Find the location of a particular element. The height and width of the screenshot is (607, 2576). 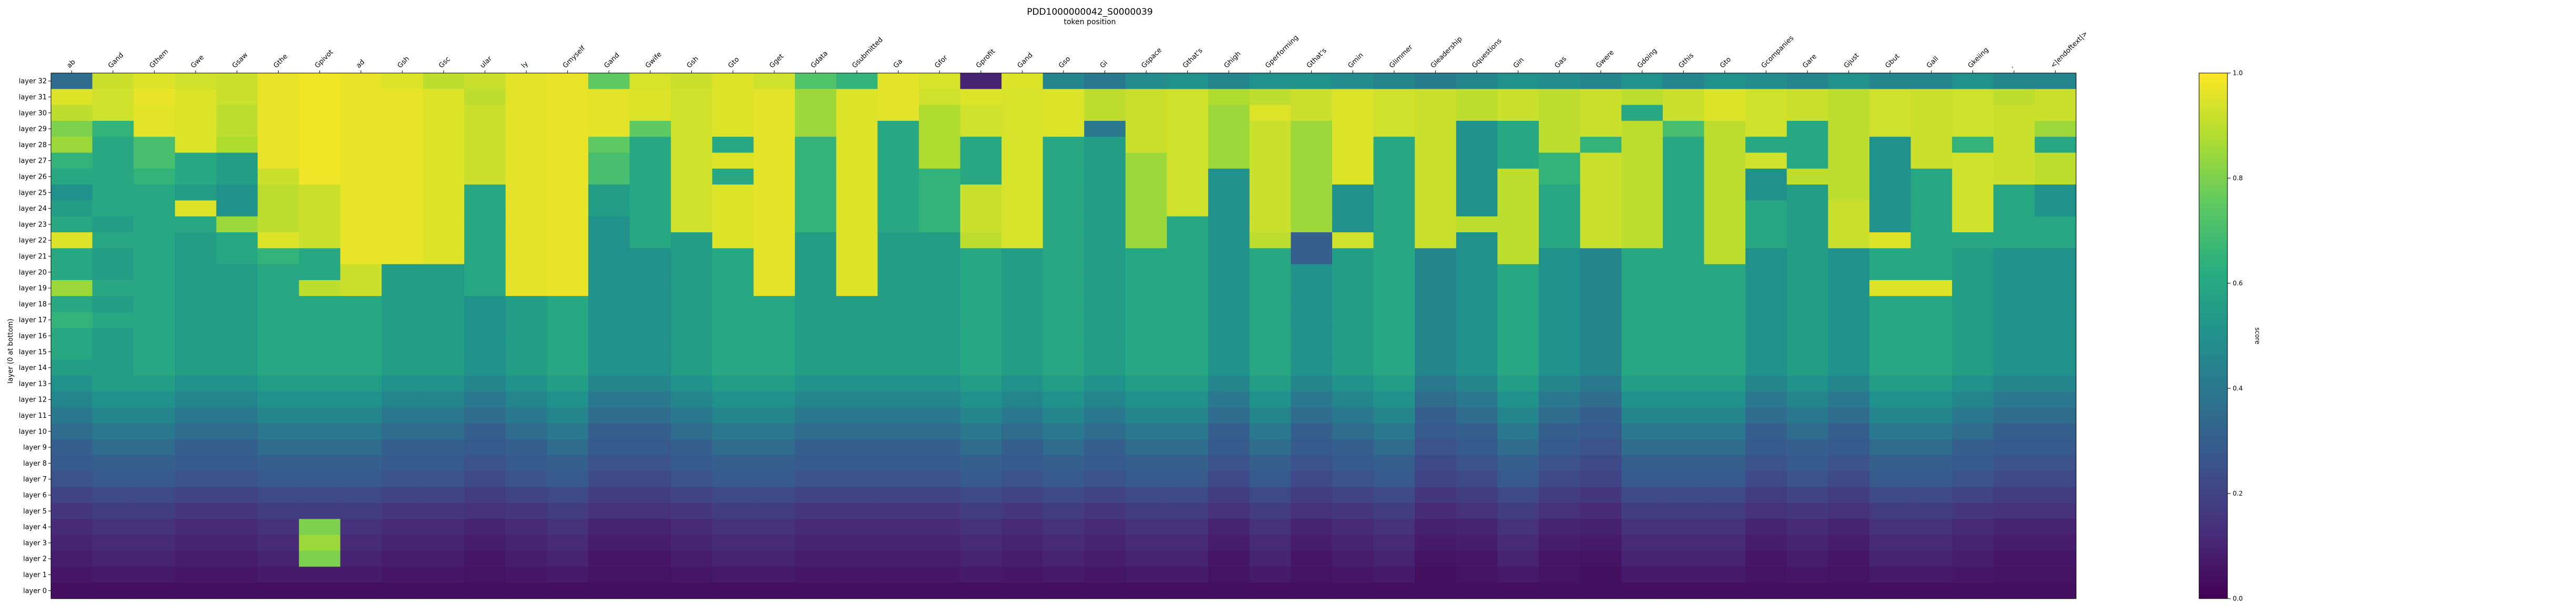

chart-title: PDD1000000042_S0000039 is located at coordinates (1090, 12).